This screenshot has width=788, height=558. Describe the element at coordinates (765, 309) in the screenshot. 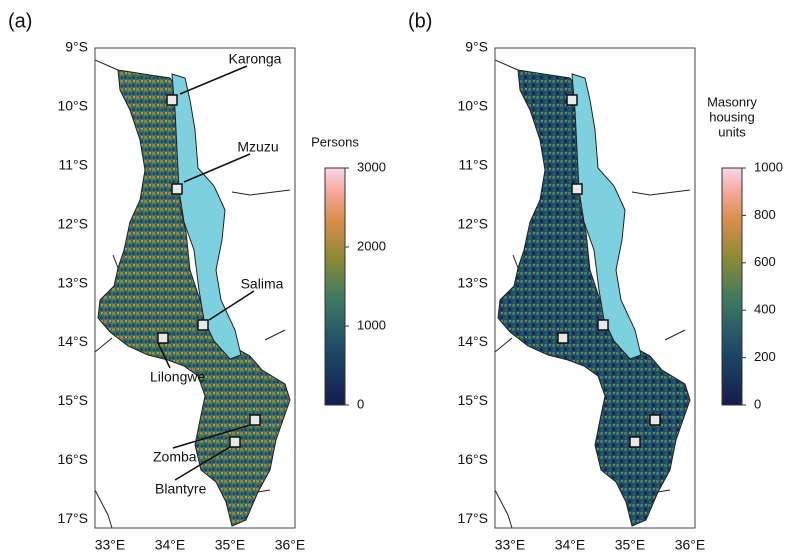

I see `colorbar-tick-label: 400` at that location.